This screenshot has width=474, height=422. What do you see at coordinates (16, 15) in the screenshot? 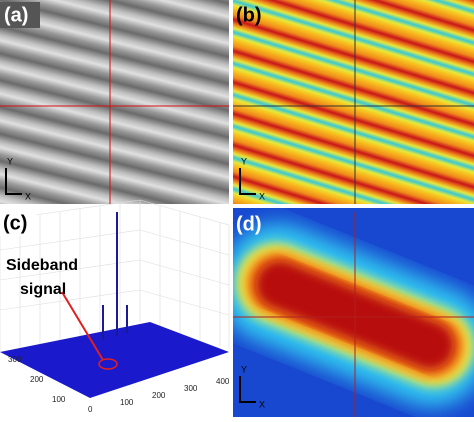
I see `panel-label: (a)` at bounding box center [16, 15].